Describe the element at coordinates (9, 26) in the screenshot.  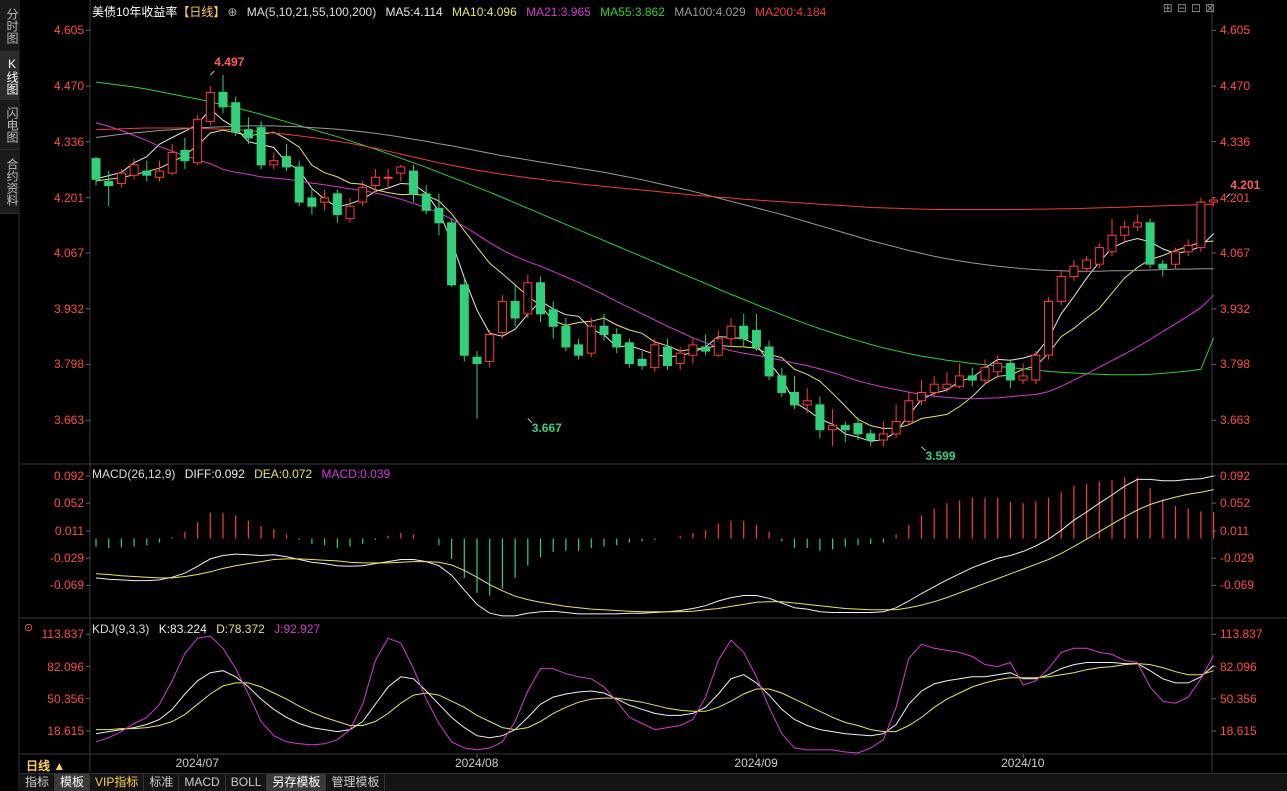
I see `tab-intraday: 分时图` at that location.